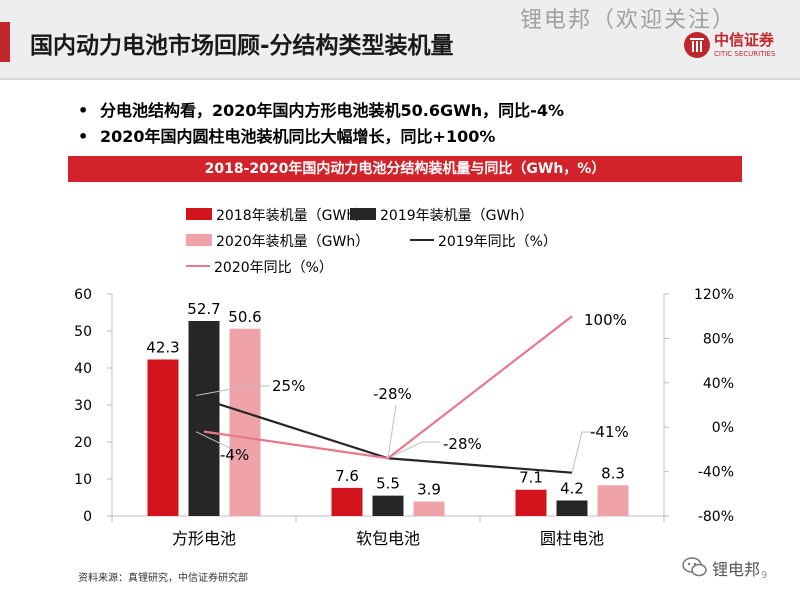 The width and height of the screenshot is (800, 600). What do you see at coordinates (531, 478) in the screenshot?
I see `bar-data-label: 7.1` at bounding box center [531, 478].